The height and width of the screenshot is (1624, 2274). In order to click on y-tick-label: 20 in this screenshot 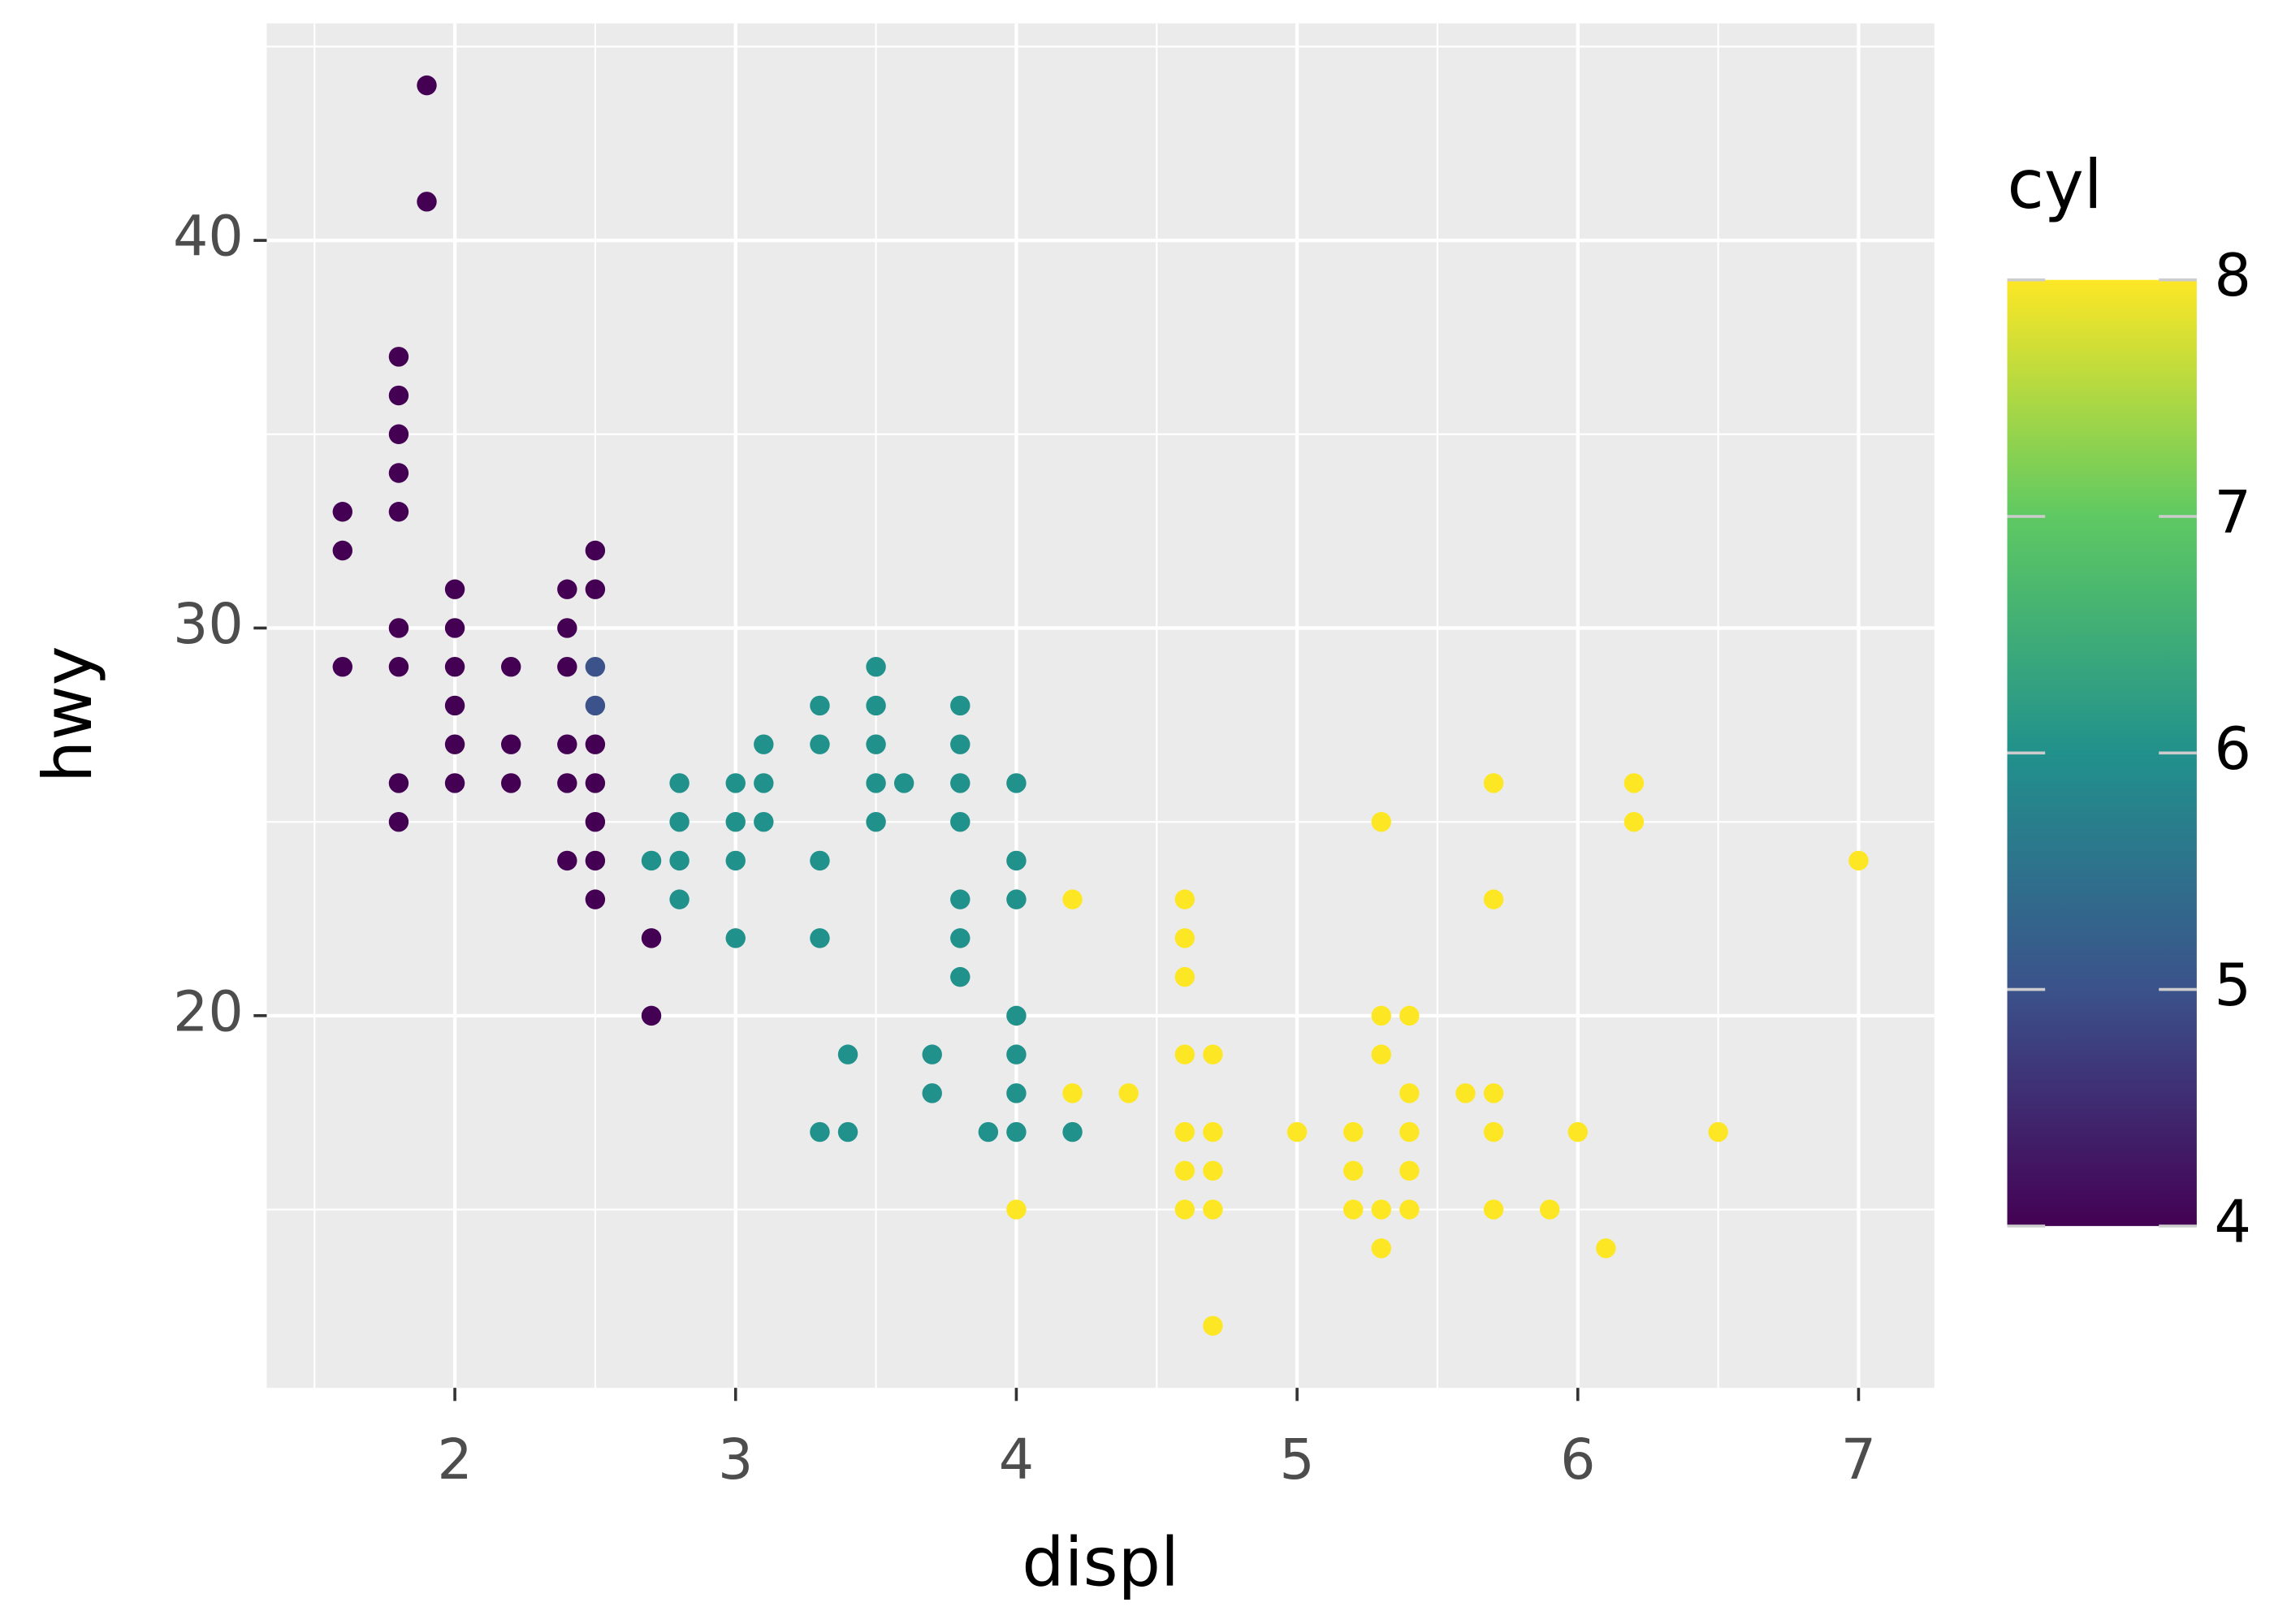, I will do `click(208, 1012)`.